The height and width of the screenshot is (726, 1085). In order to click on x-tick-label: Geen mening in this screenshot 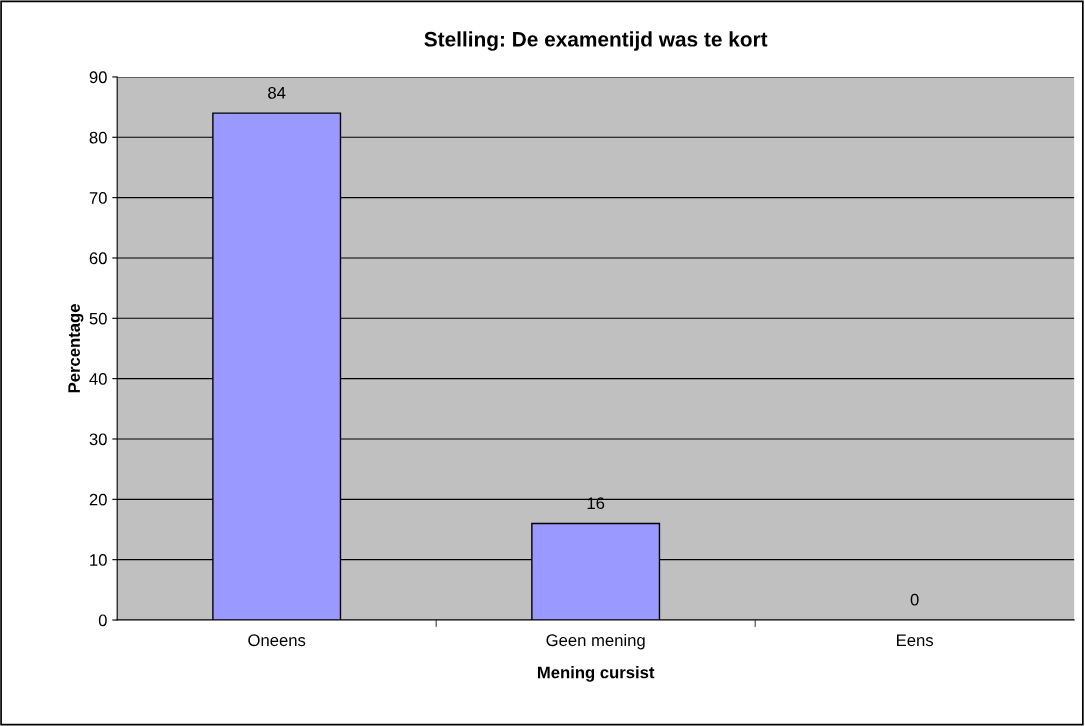, I will do `click(595, 641)`.